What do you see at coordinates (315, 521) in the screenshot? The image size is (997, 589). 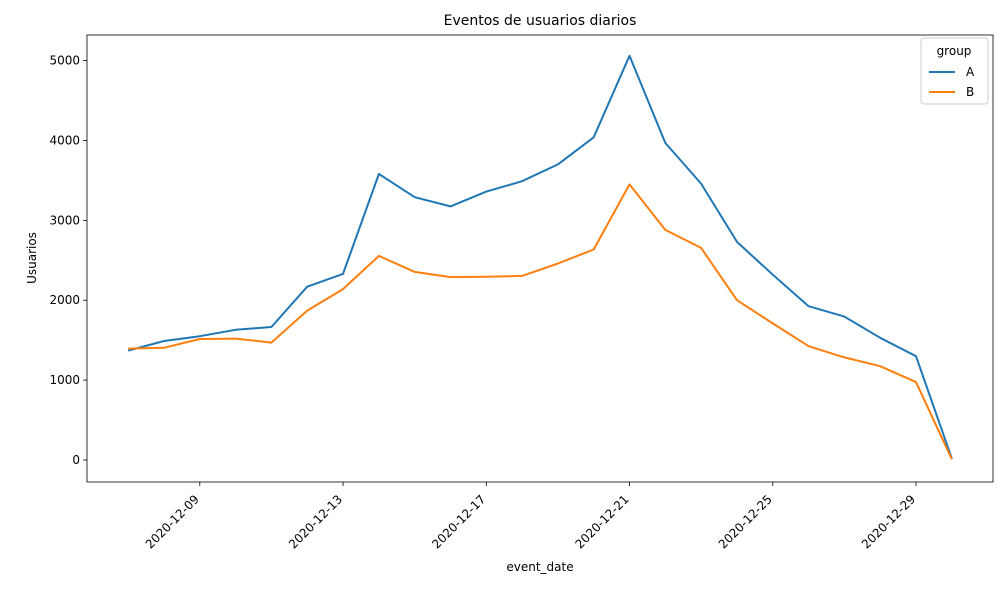 I see `x-tick-label: 2020-12-13` at bounding box center [315, 521].